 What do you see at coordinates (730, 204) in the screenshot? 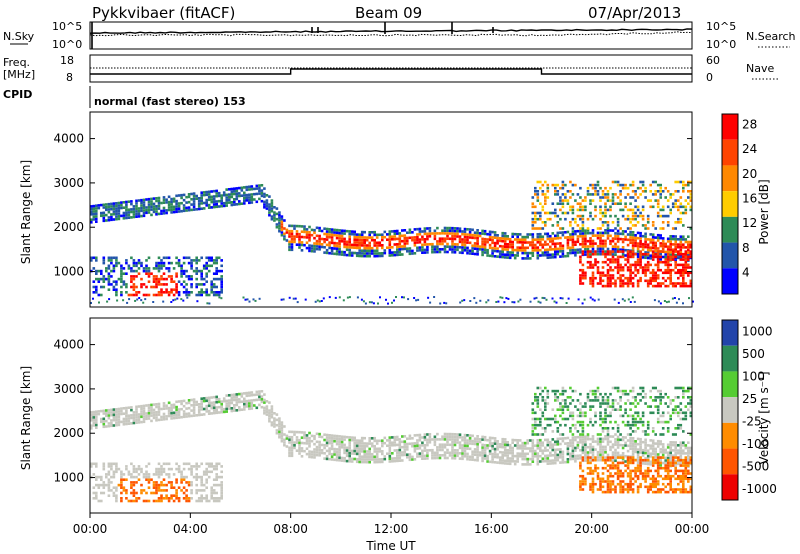
I see `colorbar-frame` at bounding box center [730, 204].